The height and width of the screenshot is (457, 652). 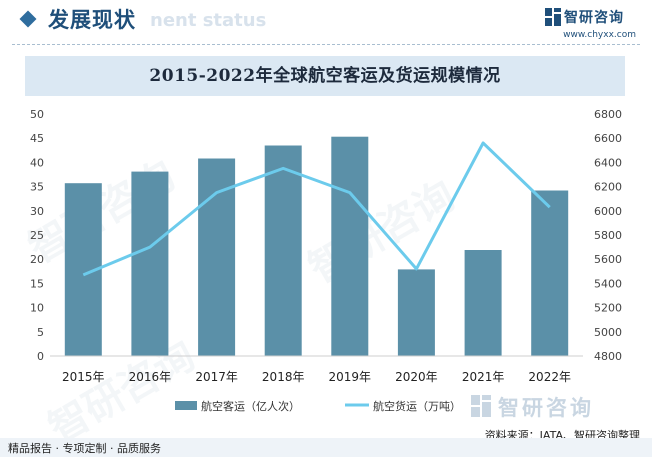 I want to click on chart-title: 2015-2022年全球航空客运及货运规模情况, so click(x=325, y=76).